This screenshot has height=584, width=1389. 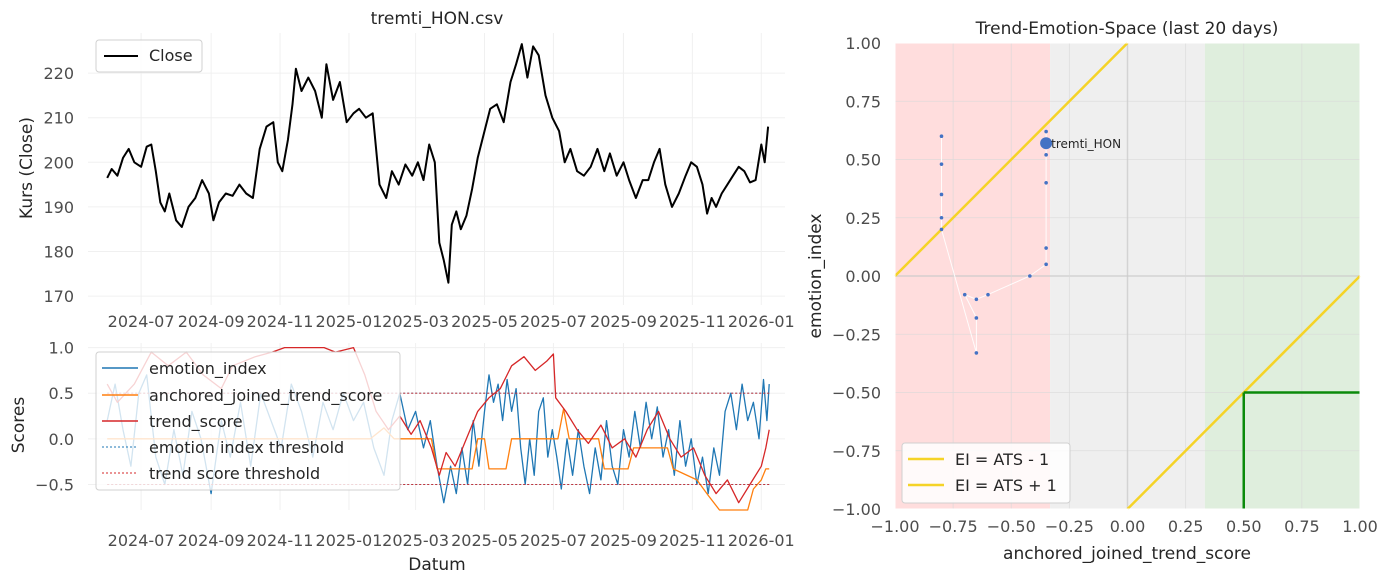 What do you see at coordinates (484, 321) in the screenshot?
I see `price-x-tick-label: 2025-05` at bounding box center [484, 321].